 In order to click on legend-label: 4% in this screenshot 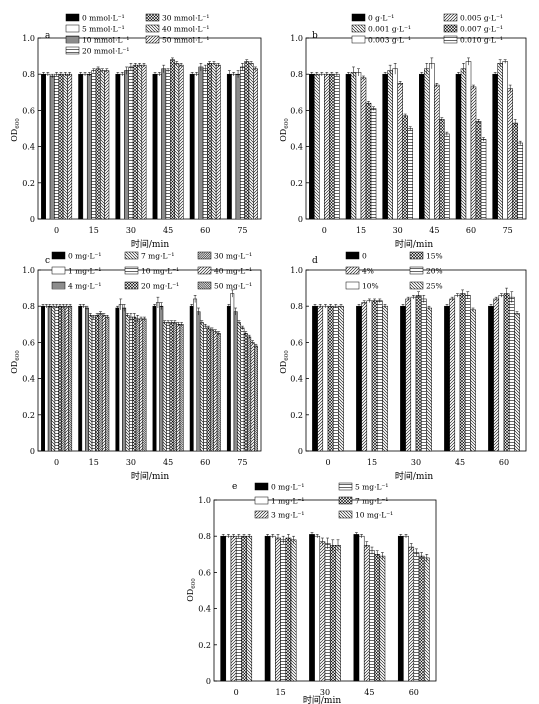, I will do `click(368, 271)`.